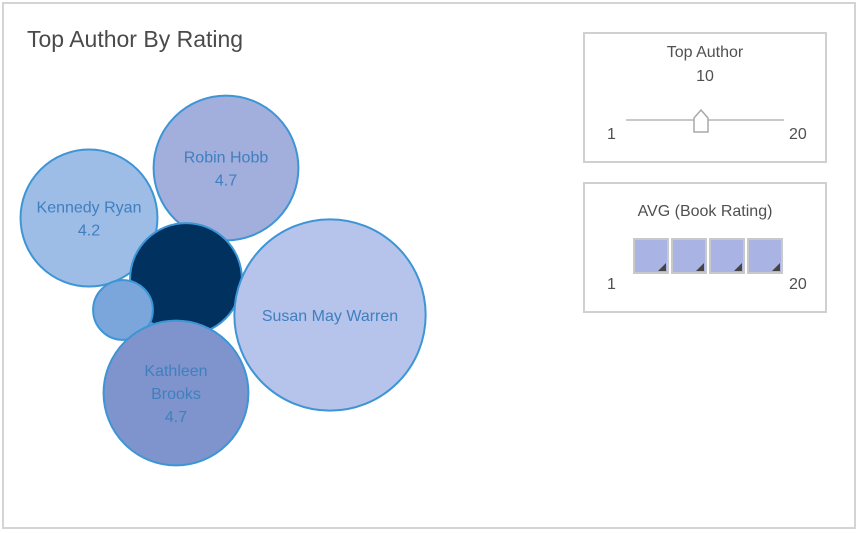 The width and height of the screenshot is (860, 533). Describe the element at coordinates (798, 284) in the screenshot. I see `rating-max-label: 20` at that location.